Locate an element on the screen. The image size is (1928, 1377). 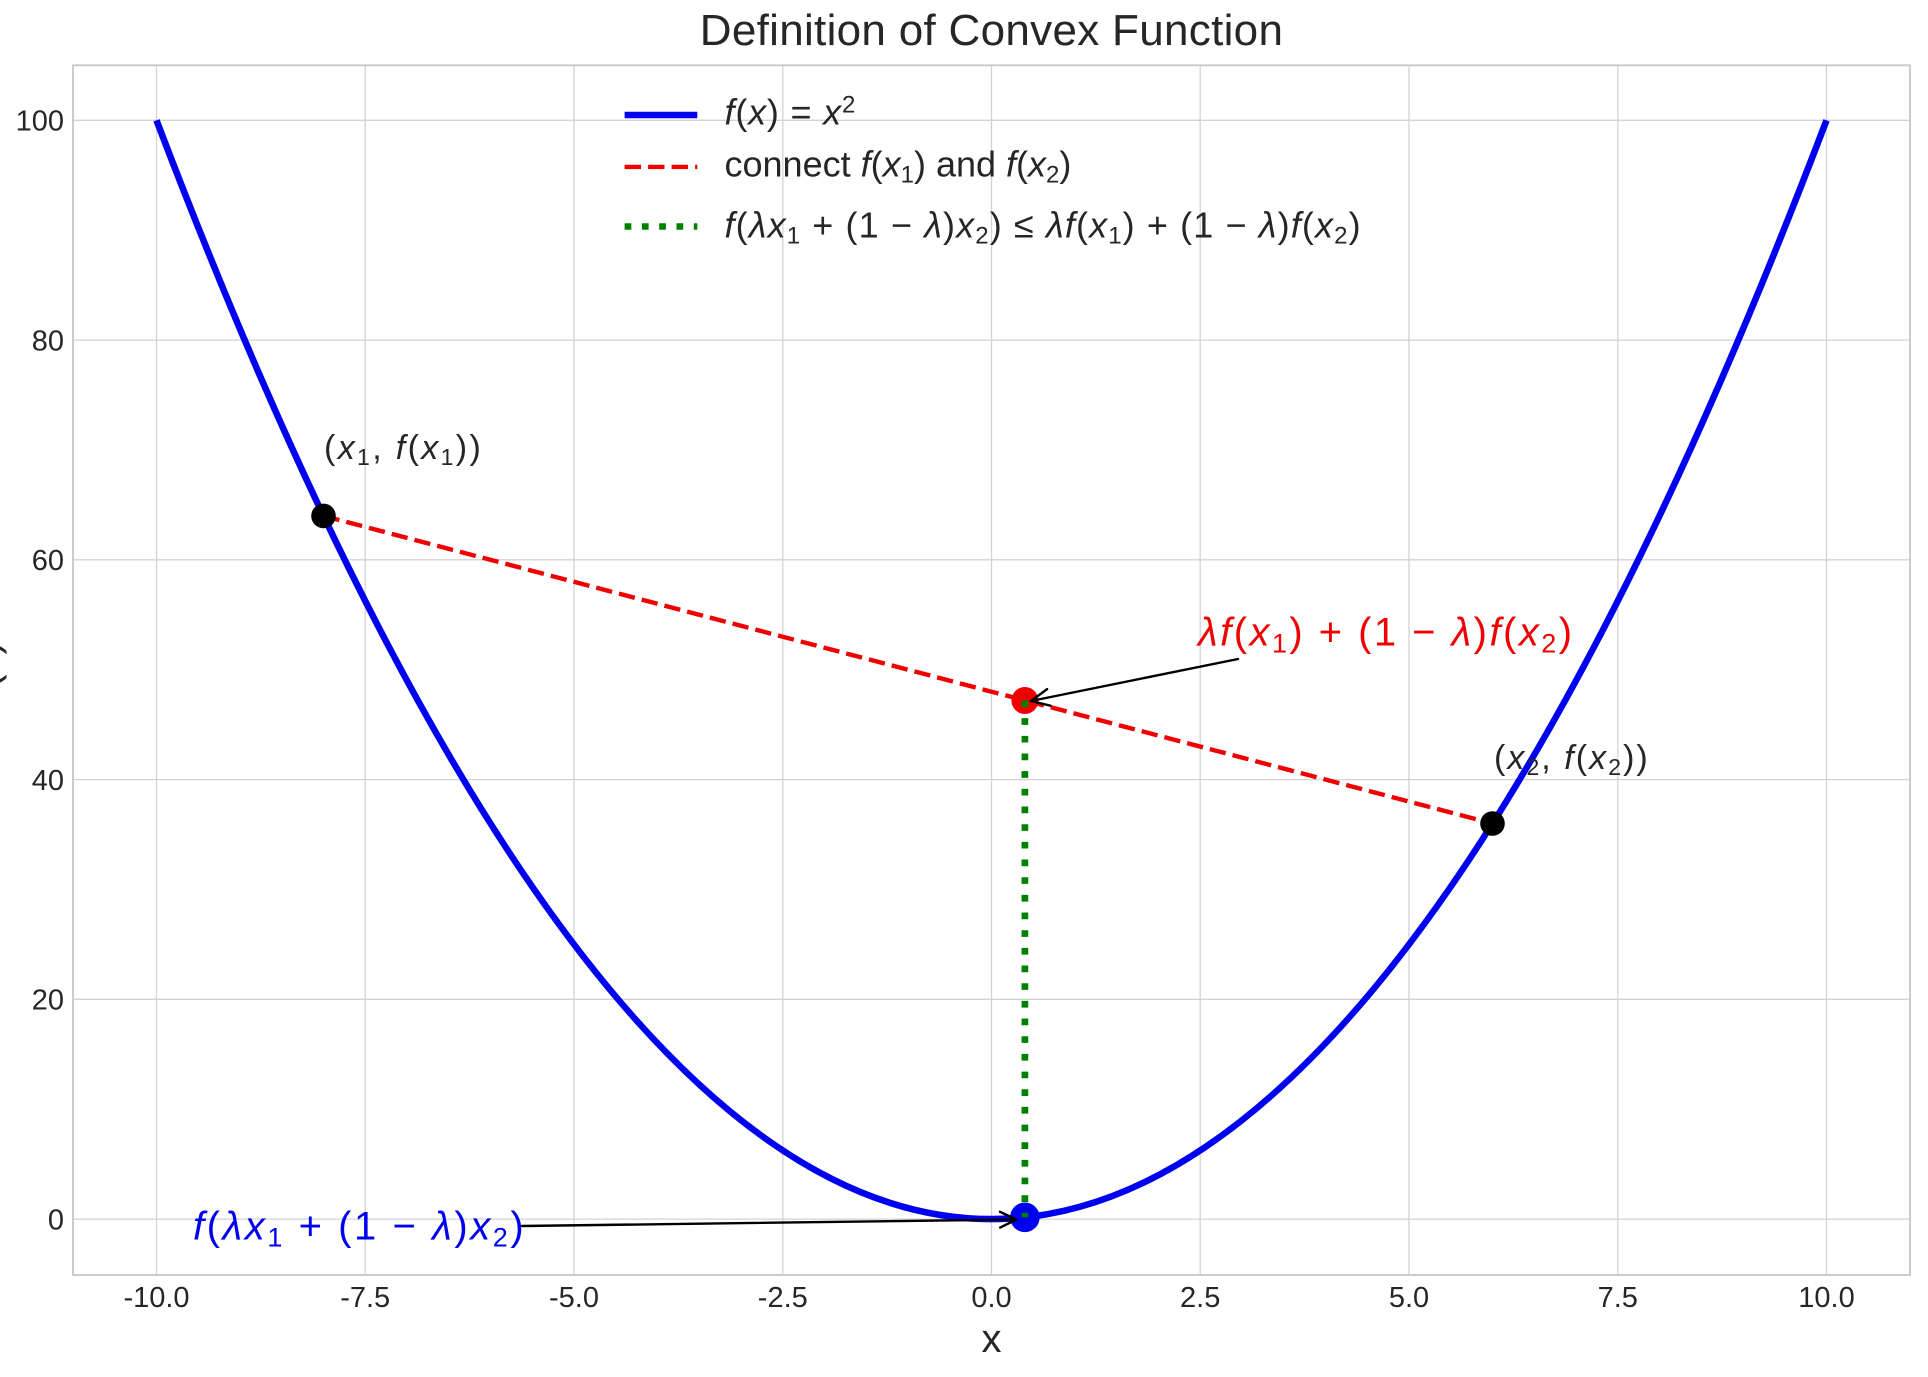
svg-text: -2.5 is located at coordinates (783, 1298).